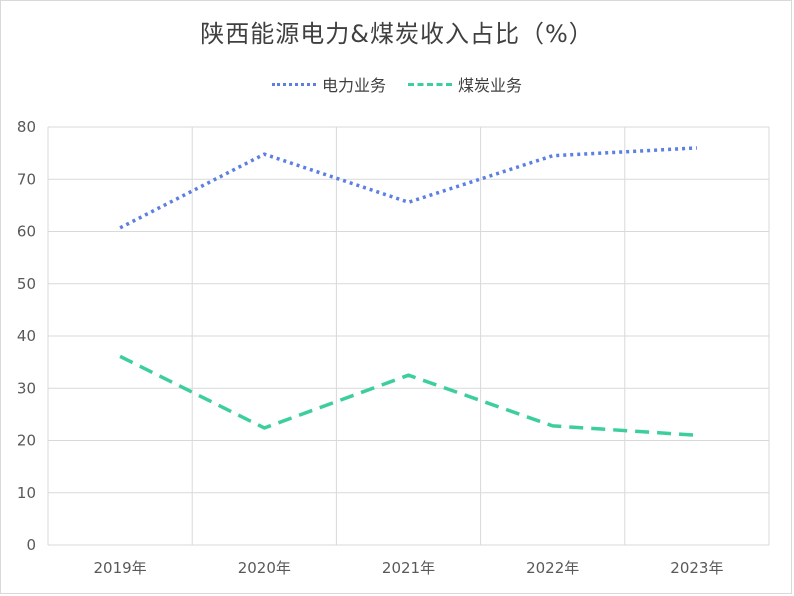  I want to click on x-tick-label: 2023年, so click(696, 568).